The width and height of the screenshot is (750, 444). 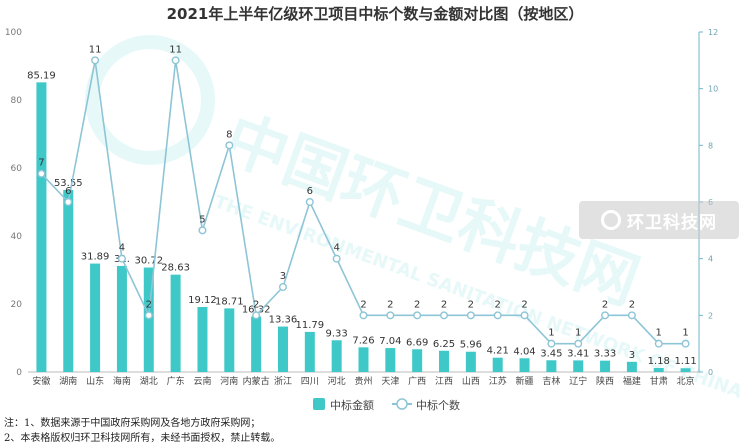 What do you see at coordinates (68, 183) in the screenshot?
I see `bar-value-label: 53.55` at bounding box center [68, 183].